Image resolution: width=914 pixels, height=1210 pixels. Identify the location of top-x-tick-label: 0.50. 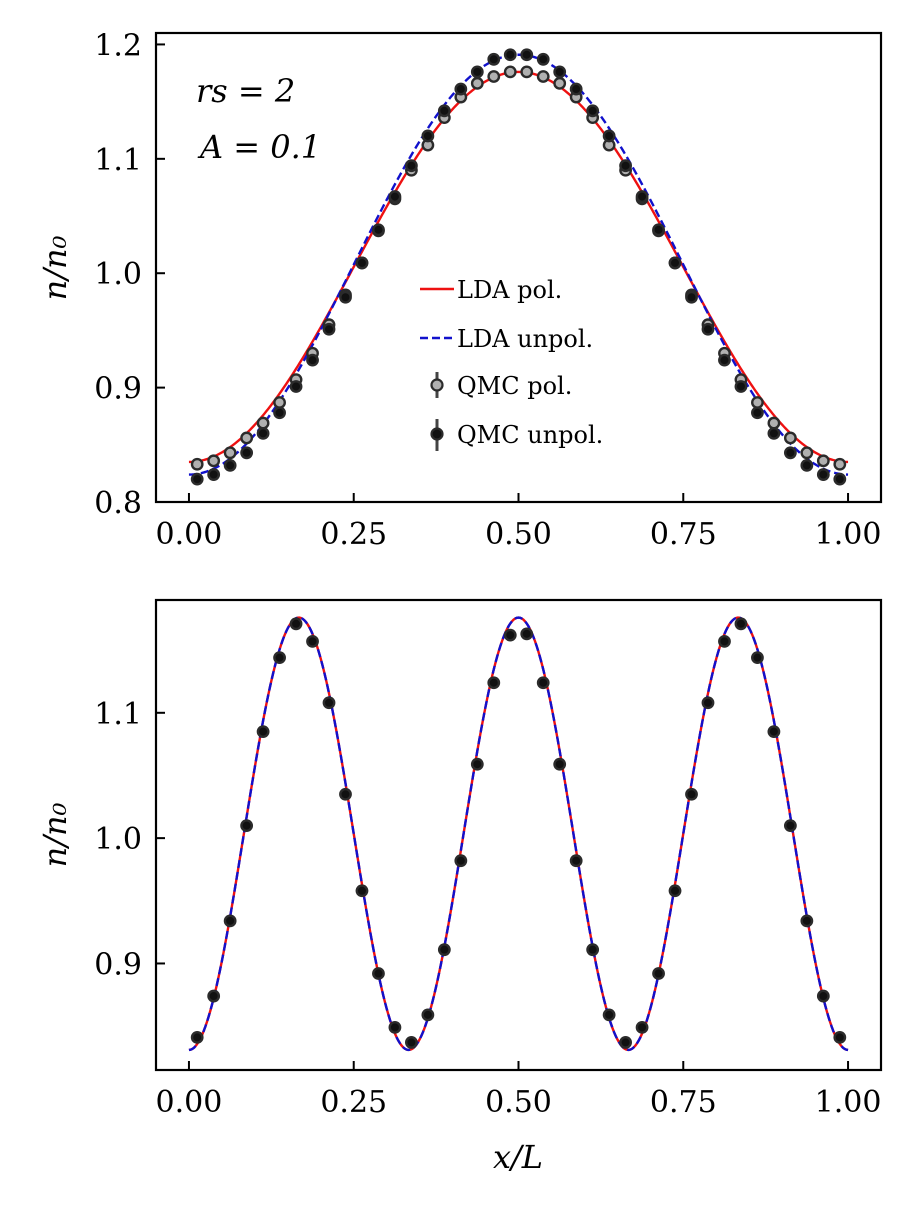
(518, 534).